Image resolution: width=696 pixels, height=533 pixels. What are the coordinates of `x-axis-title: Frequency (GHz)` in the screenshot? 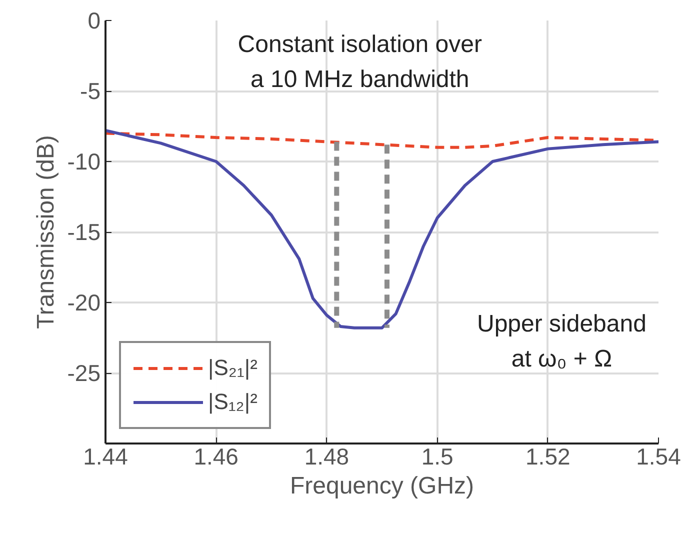 It's located at (382, 486).